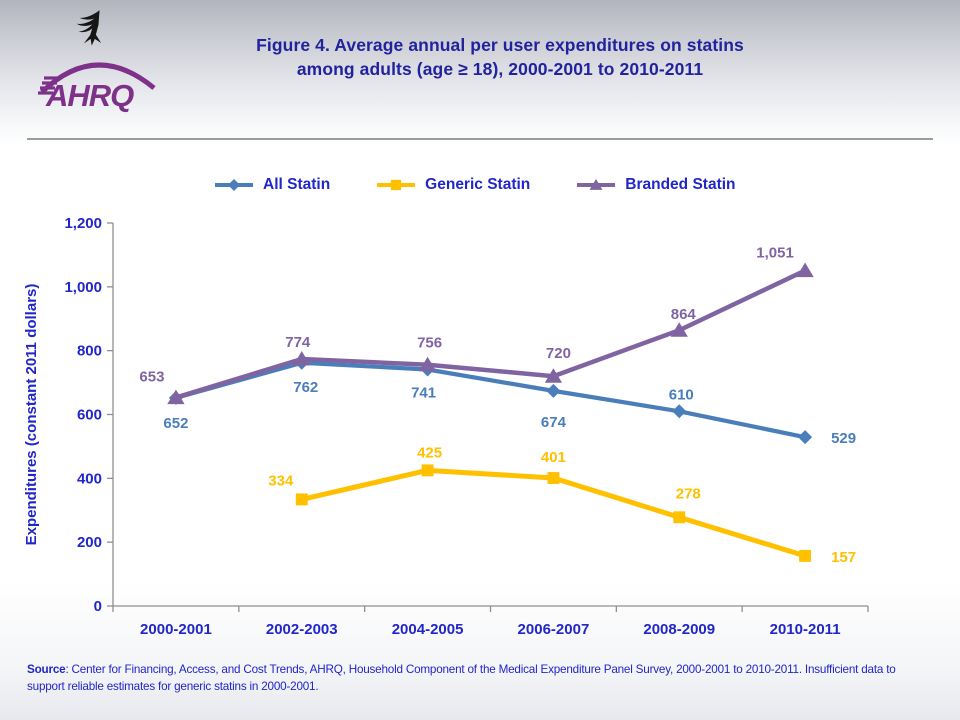  I want to click on legend-item-branded-statin: Branded Statin, so click(656, 185).